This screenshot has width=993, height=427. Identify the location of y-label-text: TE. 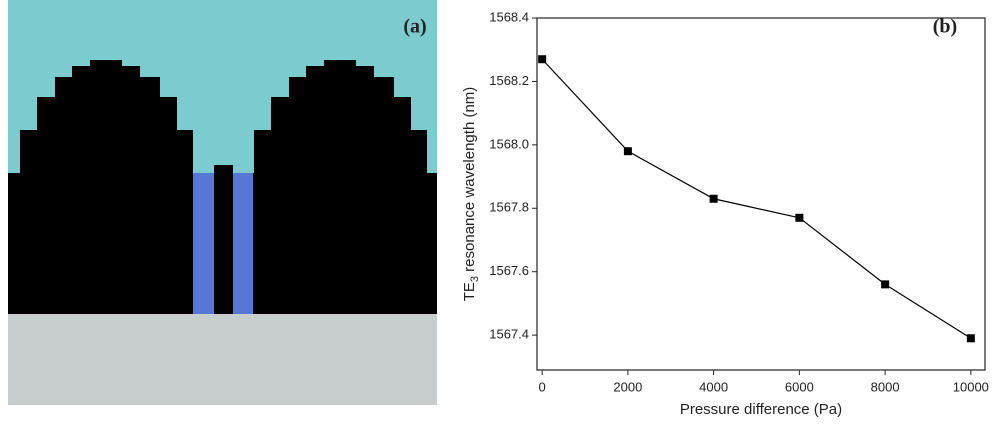
(469, 291).